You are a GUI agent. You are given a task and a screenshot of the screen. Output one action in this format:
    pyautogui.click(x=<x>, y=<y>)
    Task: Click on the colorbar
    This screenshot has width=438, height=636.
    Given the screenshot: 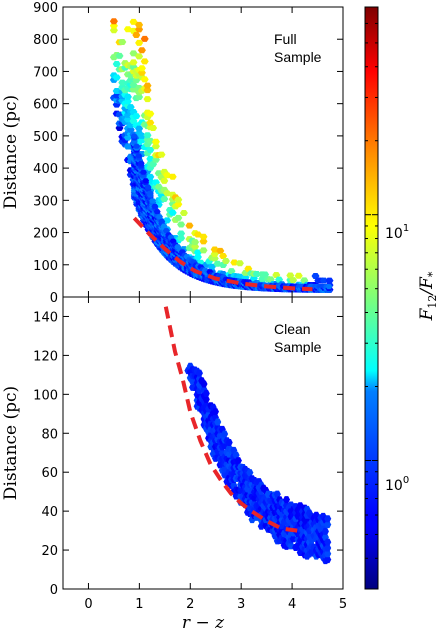 What is the action you would take?
    pyautogui.click(x=371, y=298)
    